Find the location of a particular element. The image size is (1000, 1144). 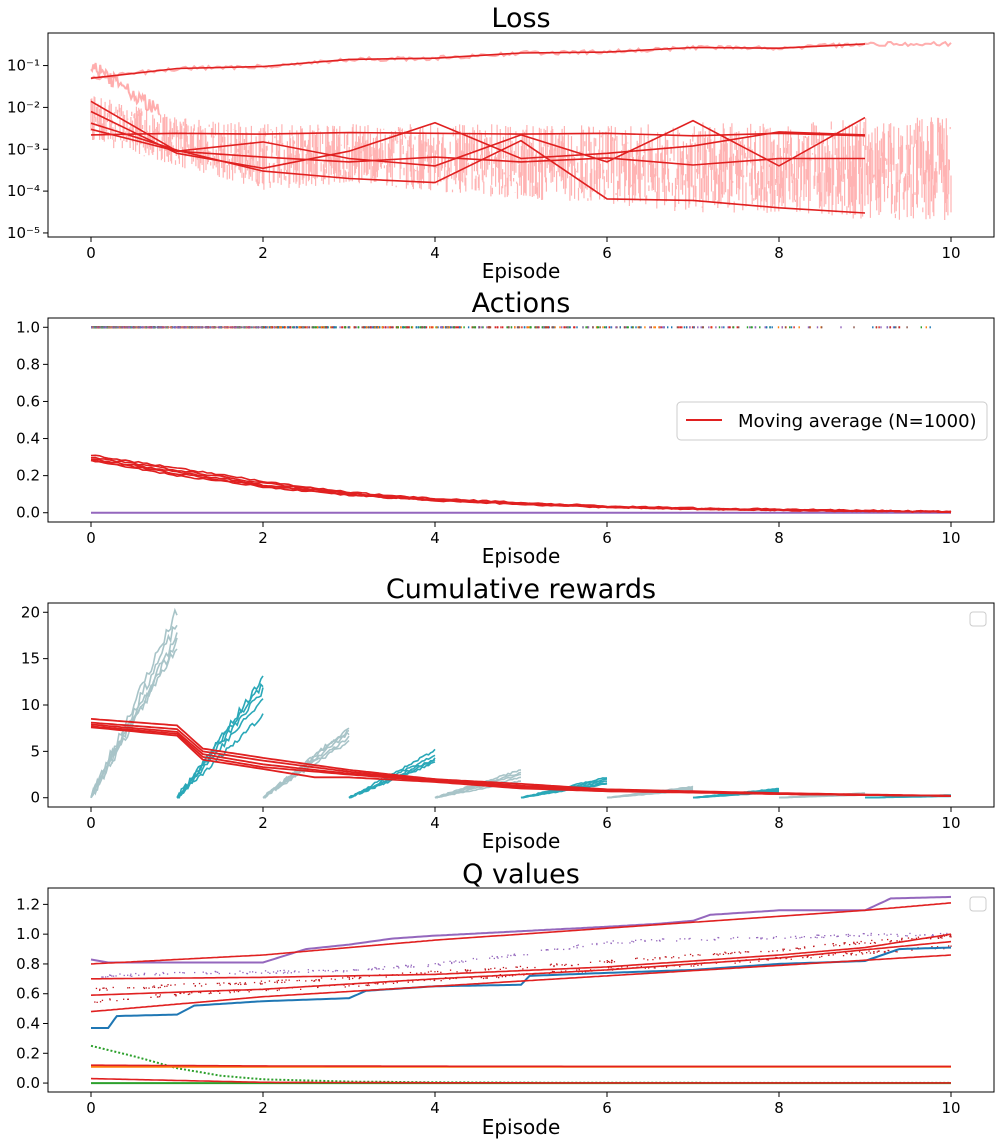

qvalues-ytick-label: 0.8 is located at coordinates (28, 964).